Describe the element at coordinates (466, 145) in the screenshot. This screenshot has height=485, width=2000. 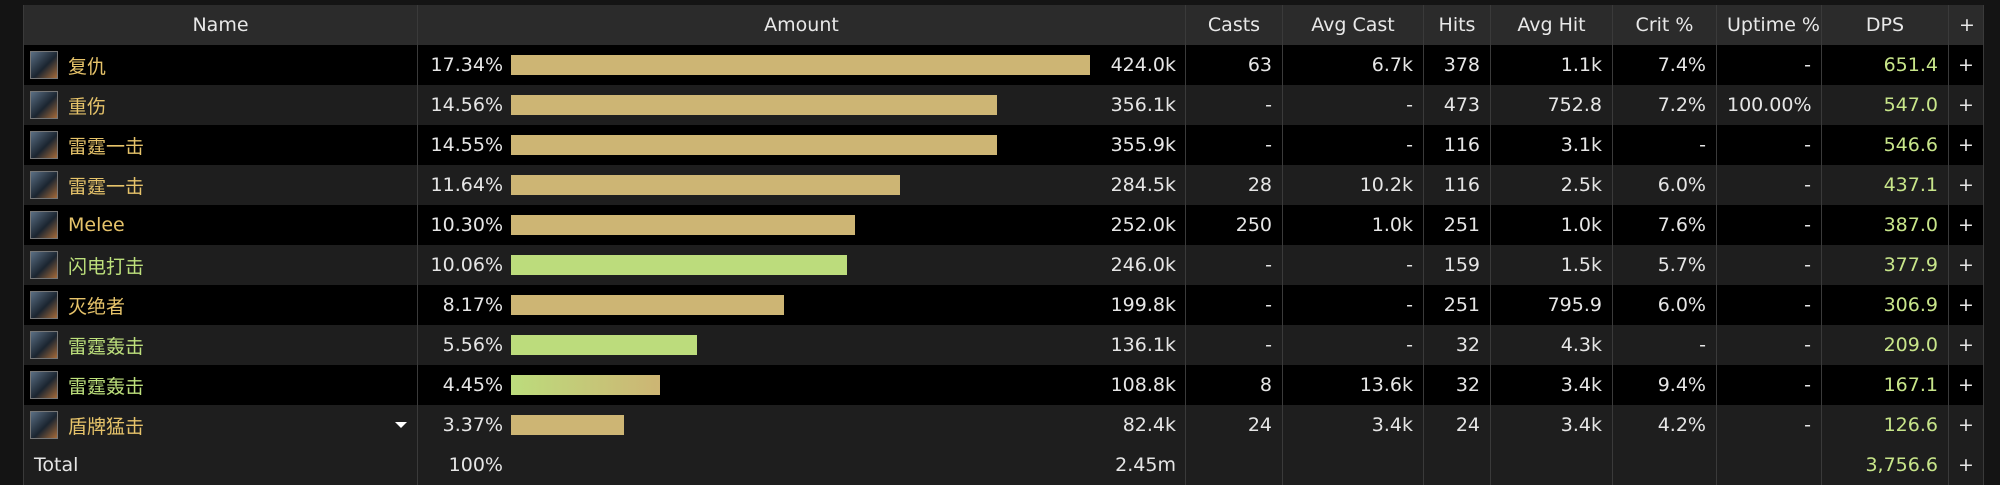
I see `percent: 14.55%` at that location.